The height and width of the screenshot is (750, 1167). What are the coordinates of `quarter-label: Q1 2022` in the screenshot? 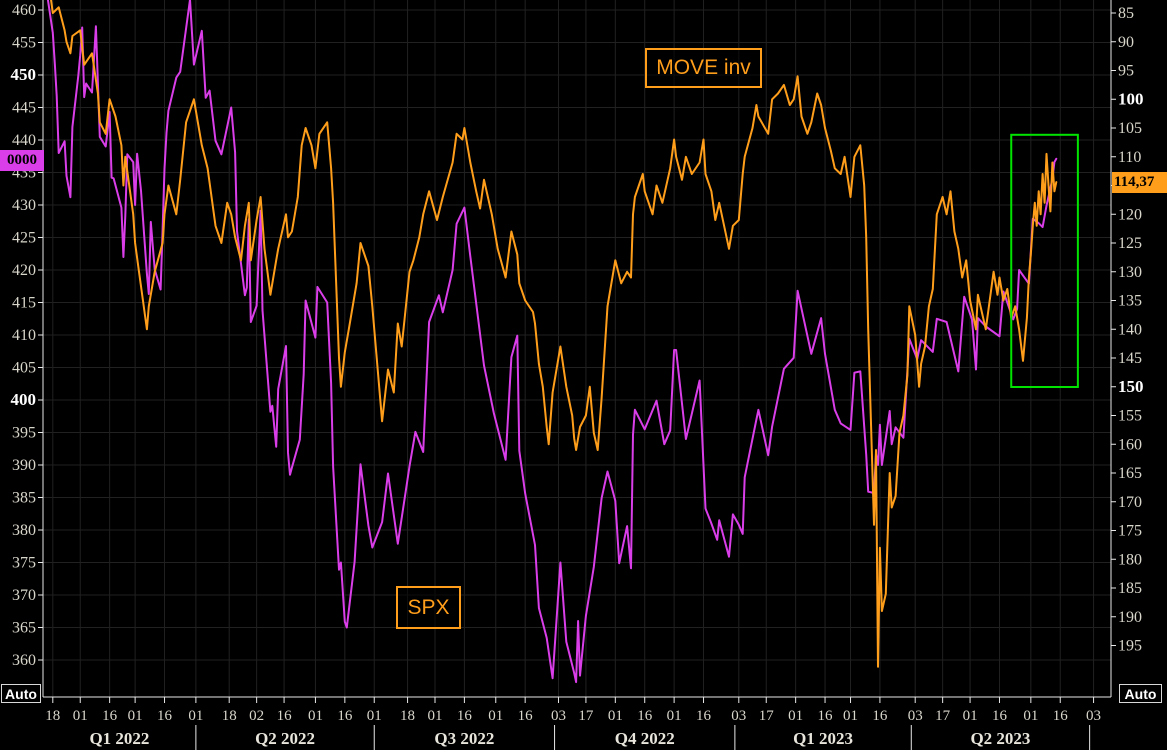 It's located at (119, 738).